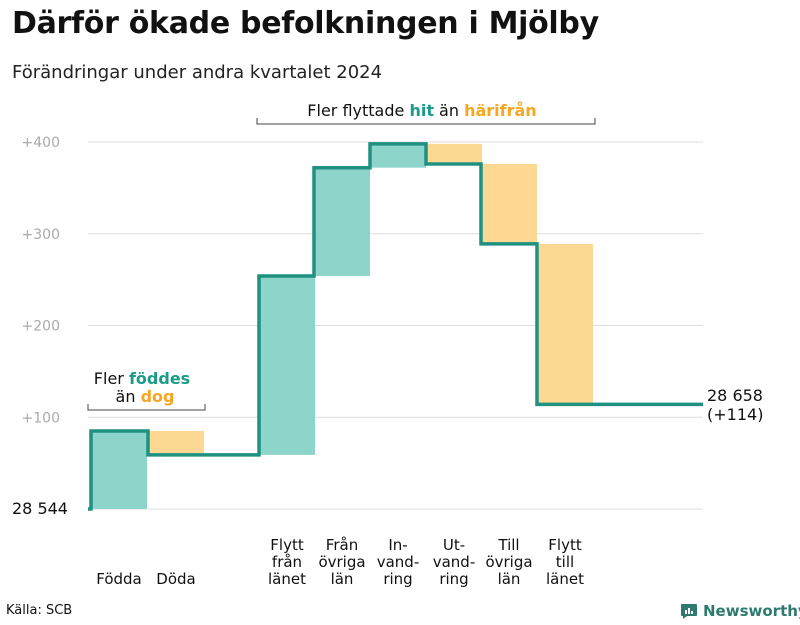 The image size is (800, 625). I want to click on newsworthy-icon, so click(689, 611).